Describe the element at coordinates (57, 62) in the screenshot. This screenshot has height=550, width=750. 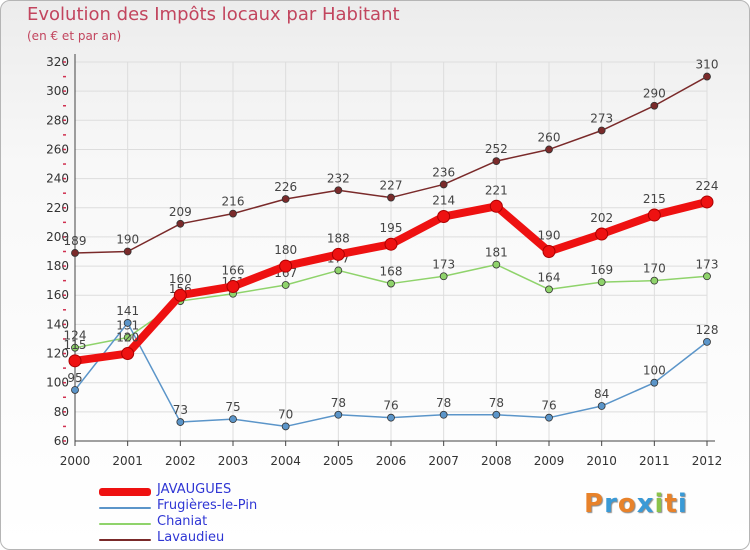
I see `y-tick-label: 320` at that location.